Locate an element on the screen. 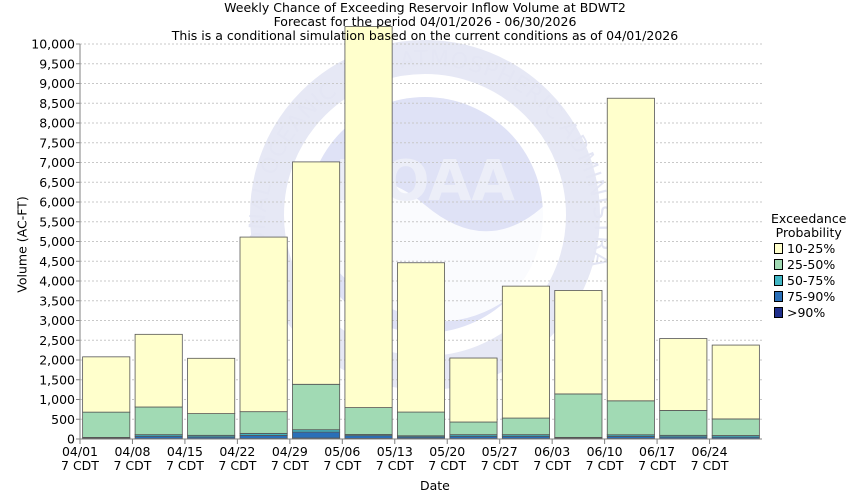  y-tick-label: 500 is located at coordinates (63, 419).